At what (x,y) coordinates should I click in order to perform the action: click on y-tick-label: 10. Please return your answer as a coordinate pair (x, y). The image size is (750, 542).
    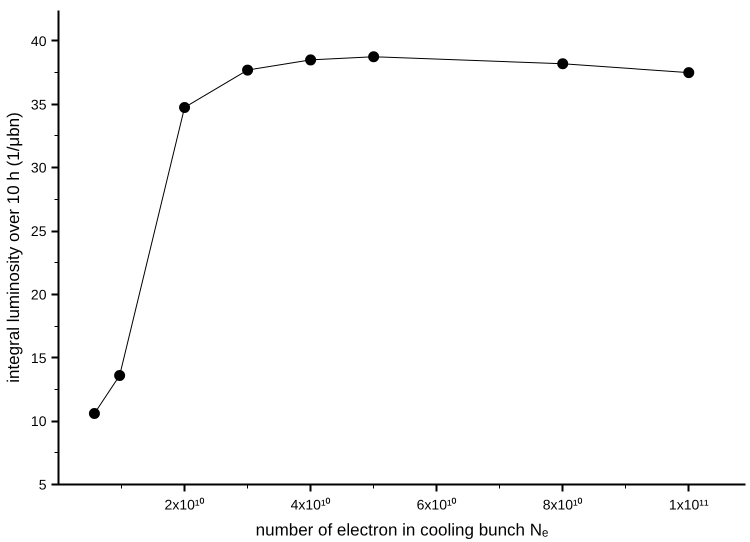
    Looking at the image, I should click on (38, 421).